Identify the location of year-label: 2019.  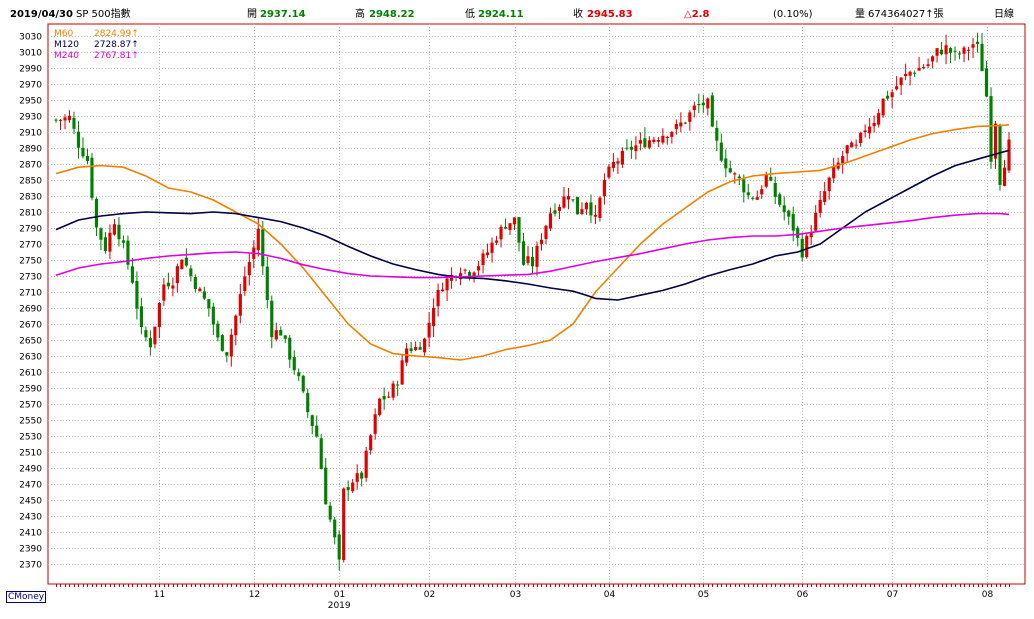
(339, 606).